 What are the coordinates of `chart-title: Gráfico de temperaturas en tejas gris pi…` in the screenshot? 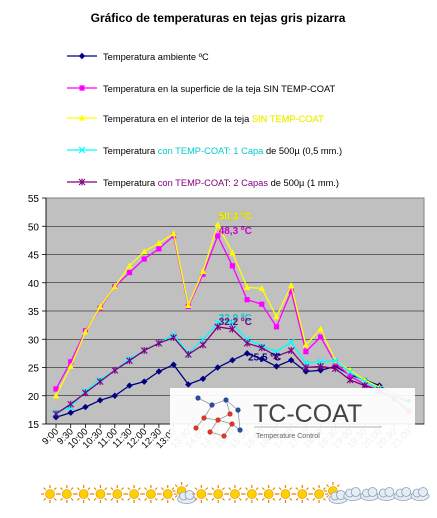 It's located at (218, 18).